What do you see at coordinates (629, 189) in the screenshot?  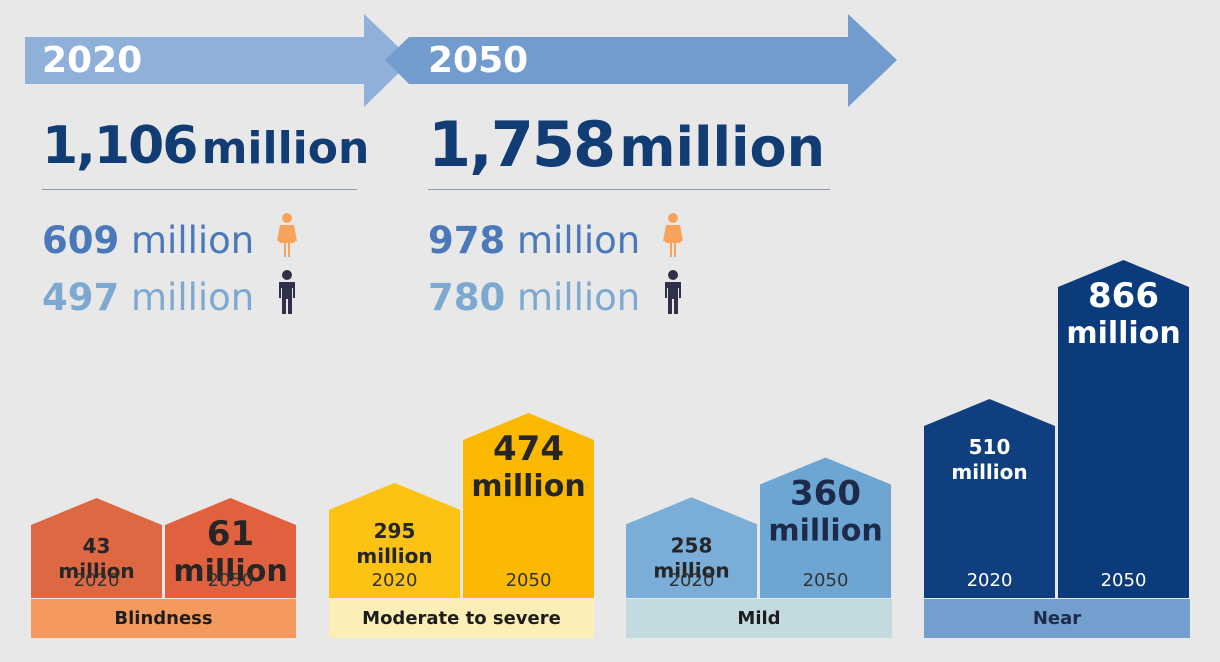 I see `divider-2050` at bounding box center [629, 189].